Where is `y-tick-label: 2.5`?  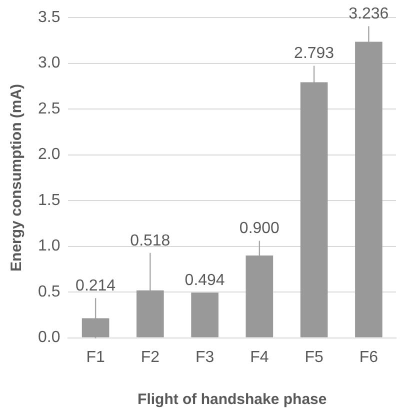 y-tick-label: 2.5 is located at coordinates (49, 109).